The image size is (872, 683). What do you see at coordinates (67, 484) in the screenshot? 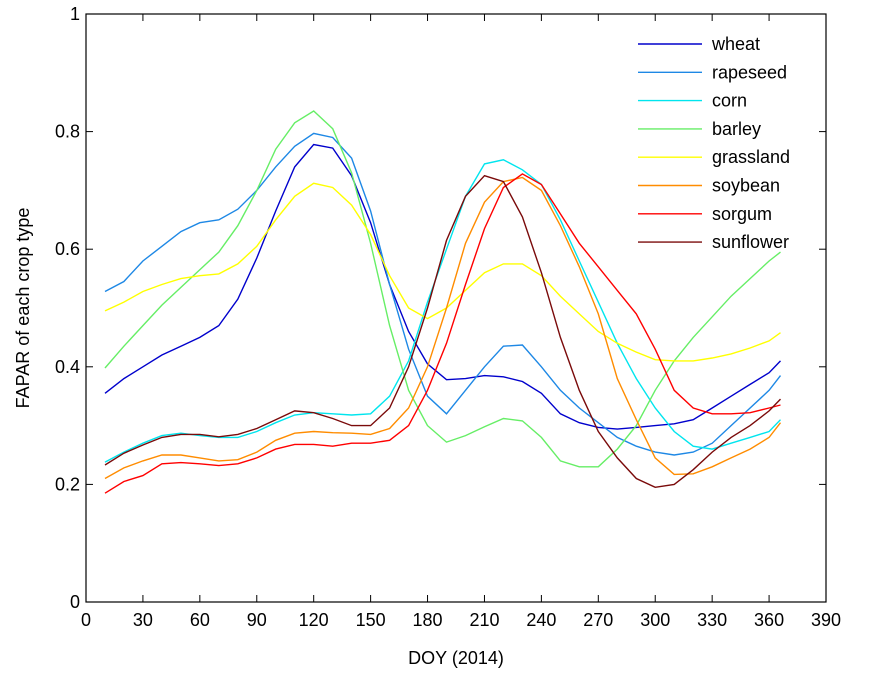
I see `y-tick-label: 0.2` at bounding box center [67, 484].